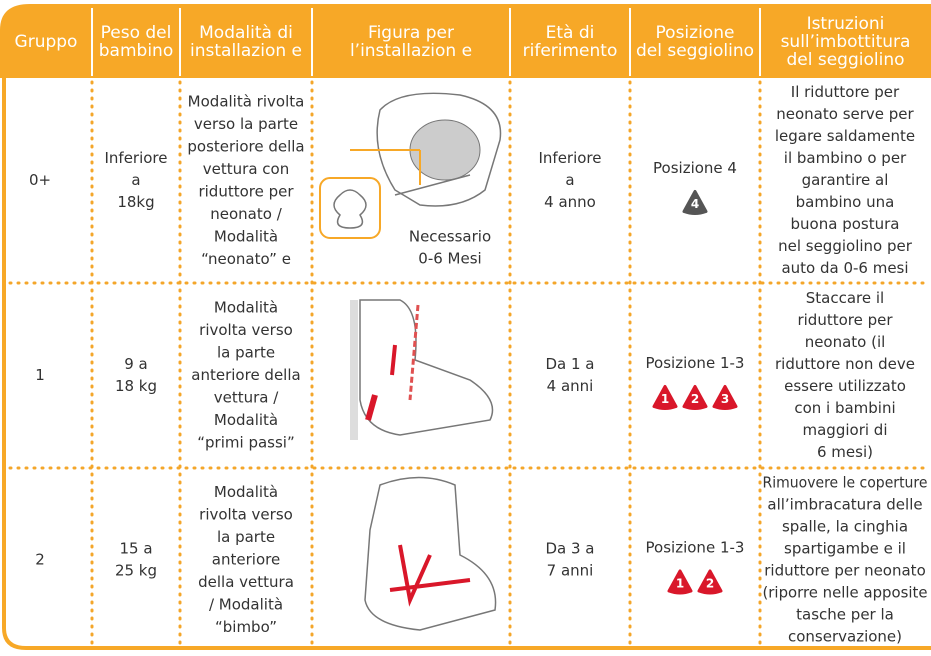  Describe the element at coordinates (845, 571) in the screenshot. I see `instructions-cell: riduttore per neonato` at that location.